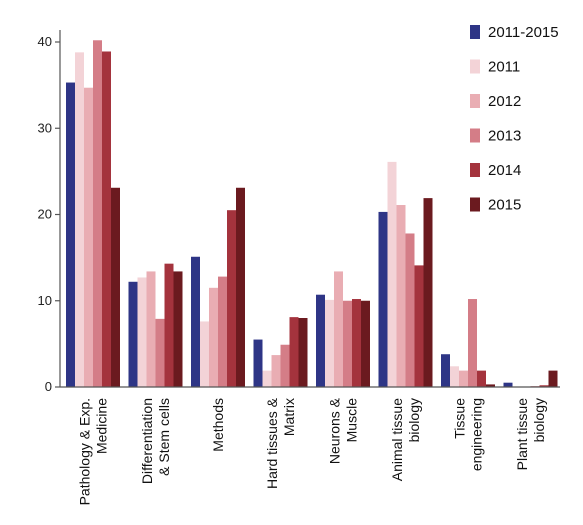  What do you see at coordinates (335, 430) in the screenshot?
I see `category-label: Neurons &` at bounding box center [335, 430].